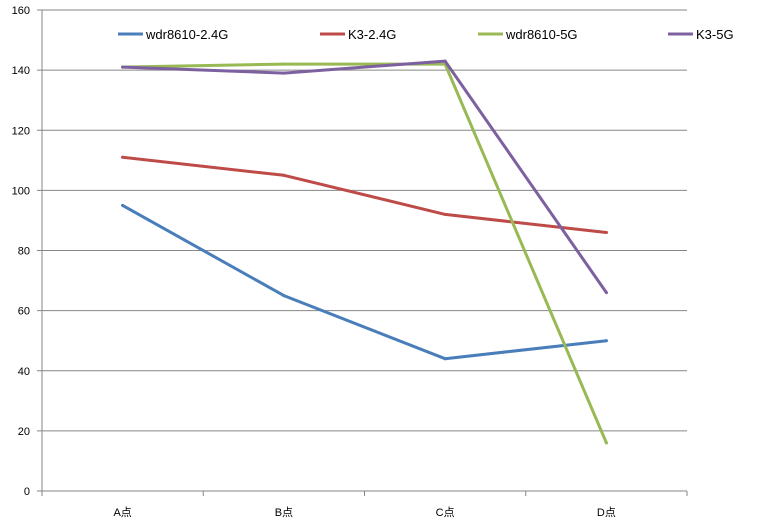 The width and height of the screenshot is (784, 531). Describe the element at coordinates (122, 512) in the screenshot. I see `x-category-label: A点` at that location.